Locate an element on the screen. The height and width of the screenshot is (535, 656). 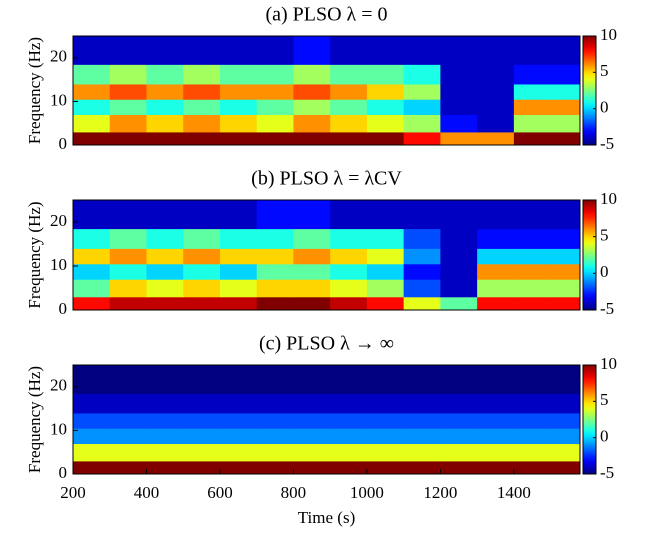
x-axis-label: Time (s) is located at coordinates (326, 517).